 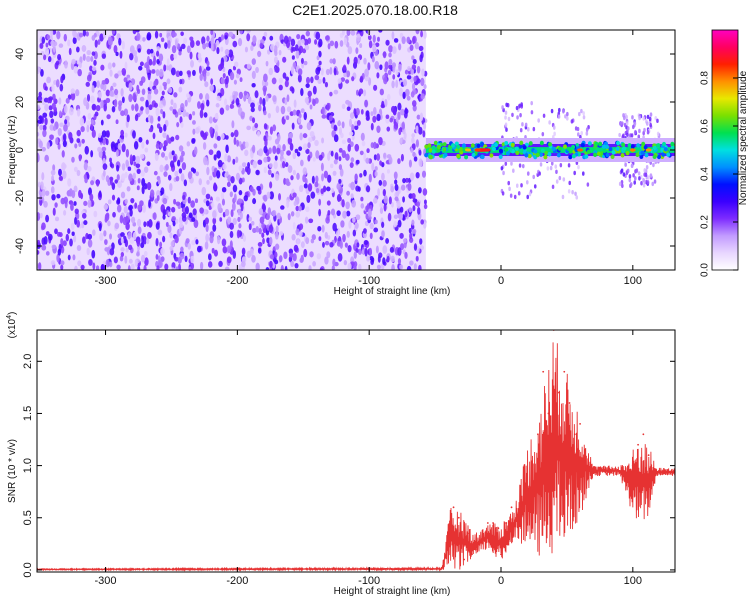 What do you see at coordinates (725, 150) in the screenshot?
I see `colorbar` at bounding box center [725, 150].